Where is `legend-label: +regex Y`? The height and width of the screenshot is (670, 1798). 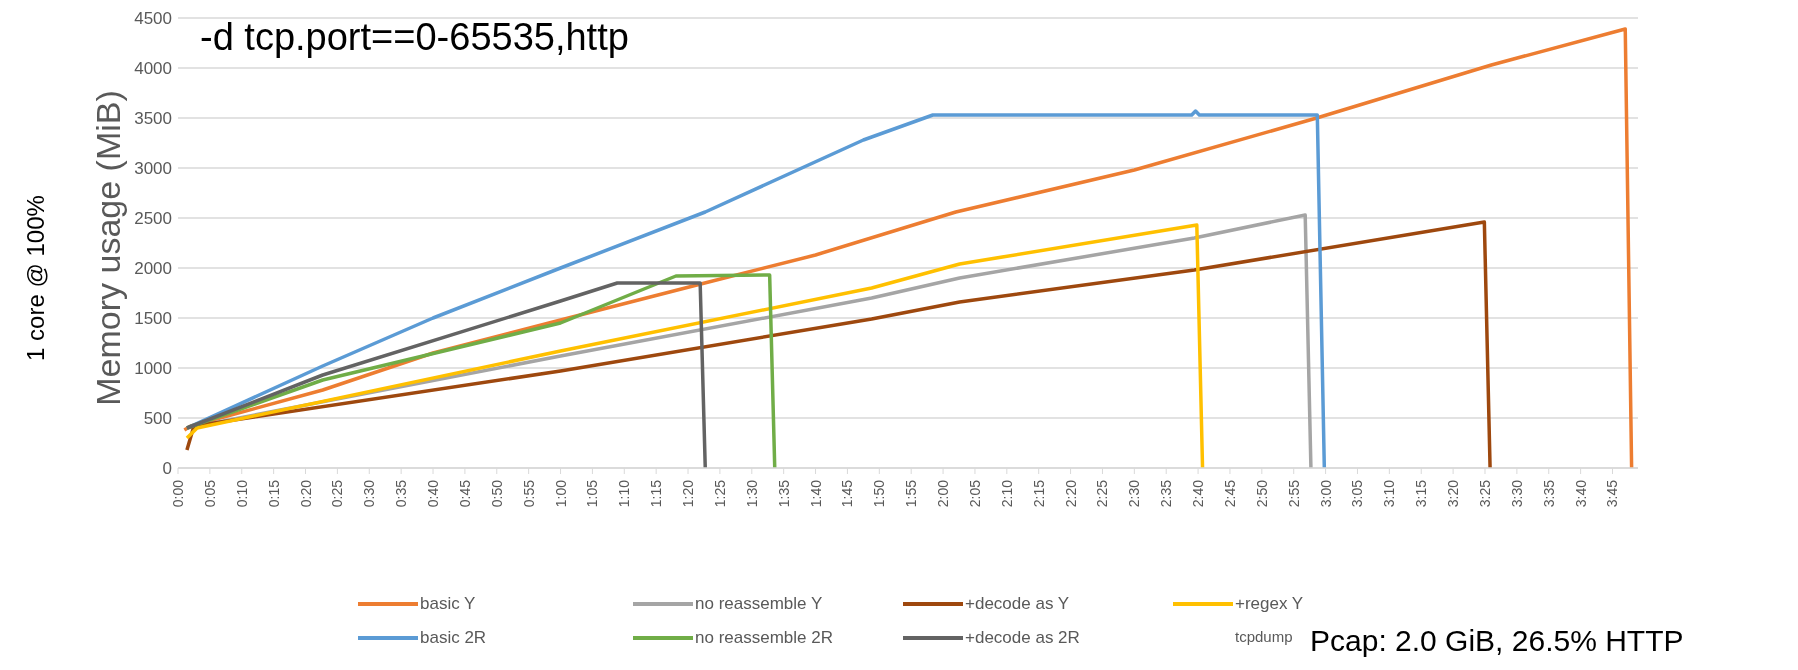
legend-label: +regex Y is located at coordinates (1269, 604).